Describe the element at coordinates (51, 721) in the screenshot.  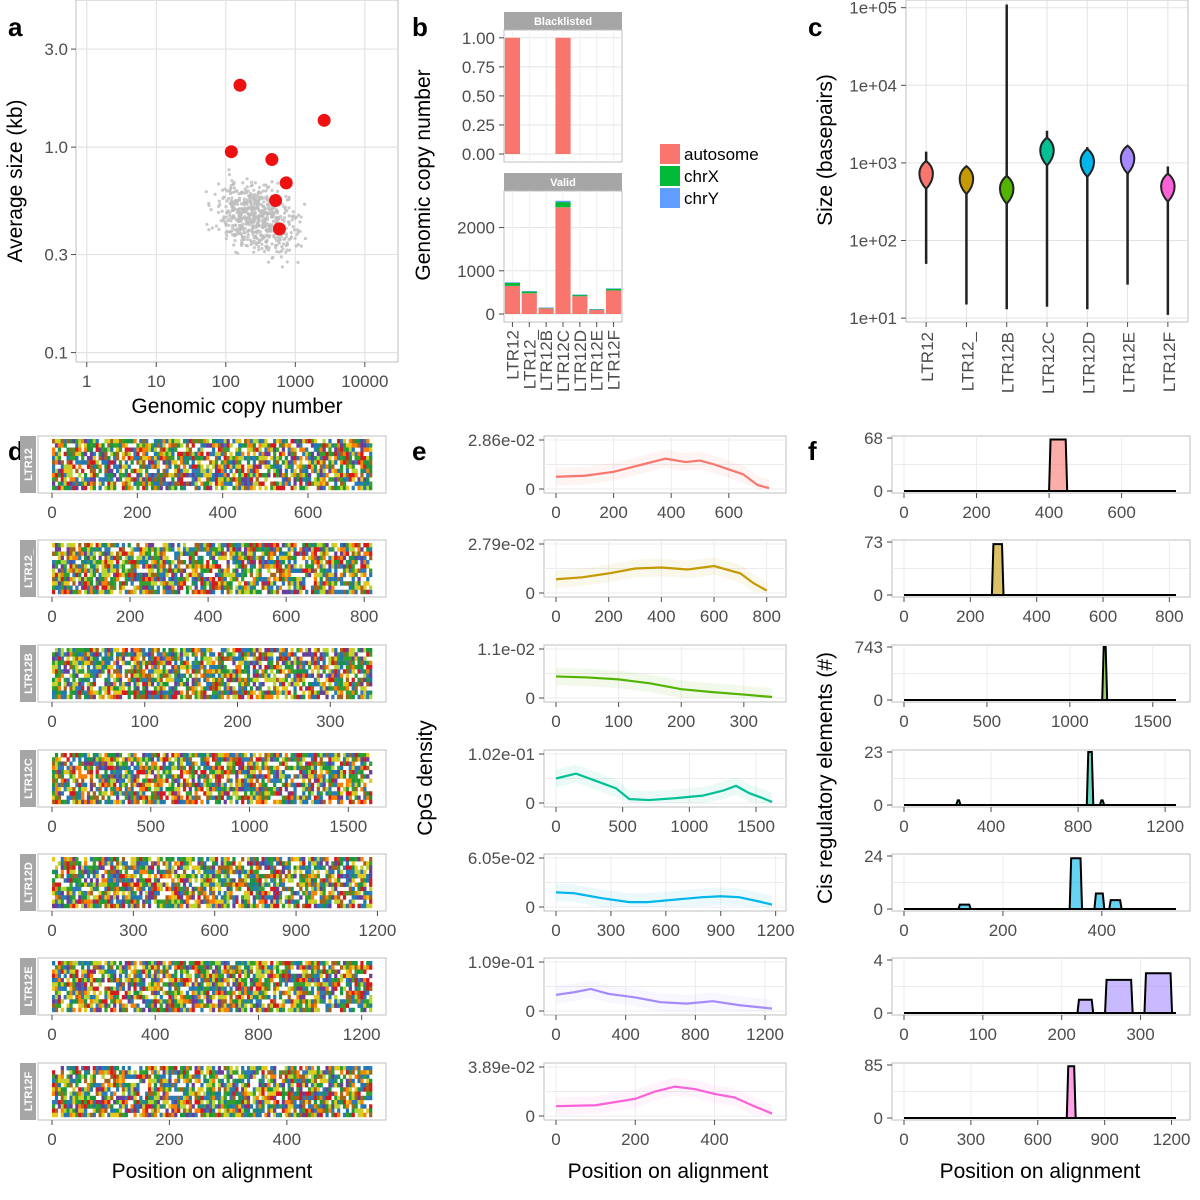
I see `alignment-xtick-label: 0` at that location.